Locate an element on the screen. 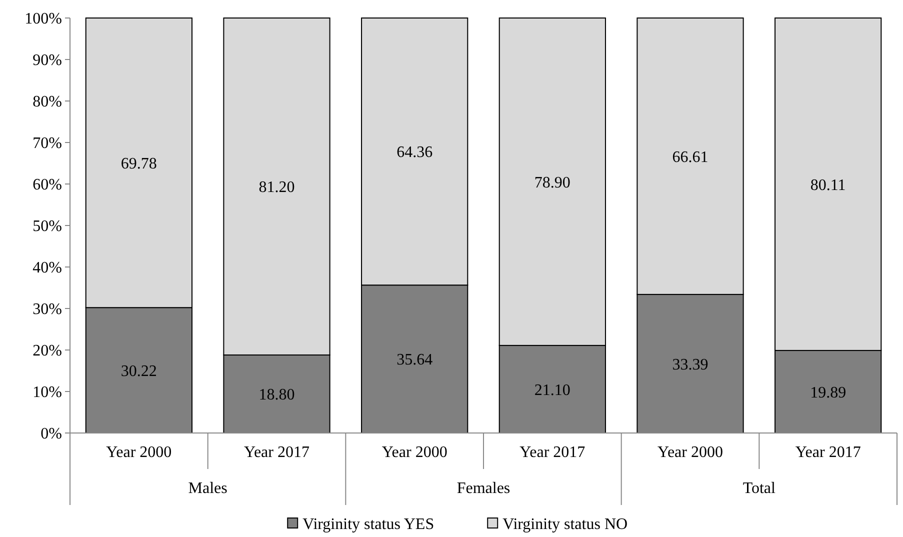 This screenshot has width=903, height=537. data-label: 78.90 is located at coordinates (552, 183).